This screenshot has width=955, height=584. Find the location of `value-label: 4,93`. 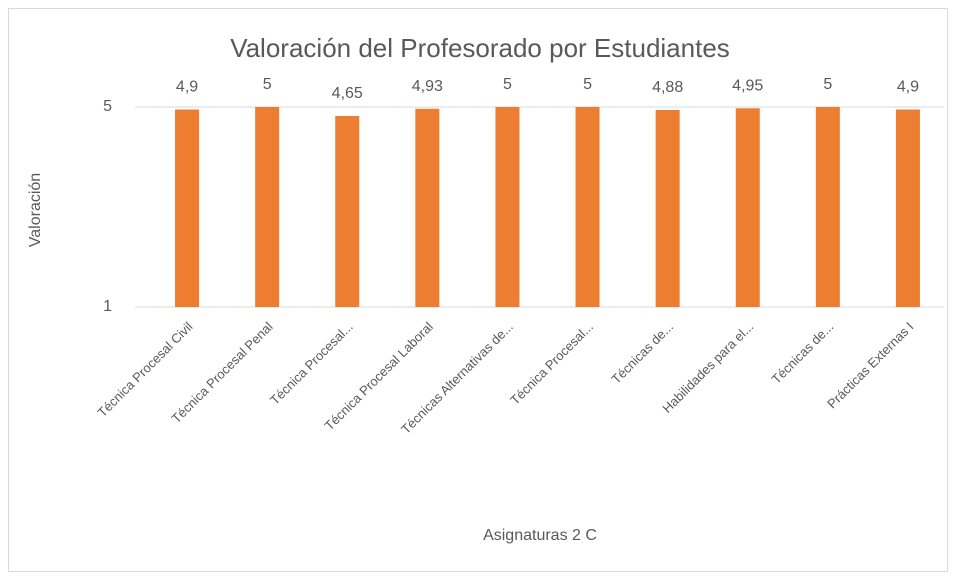

value-label: 4,93 is located at coordinates (427, 86).